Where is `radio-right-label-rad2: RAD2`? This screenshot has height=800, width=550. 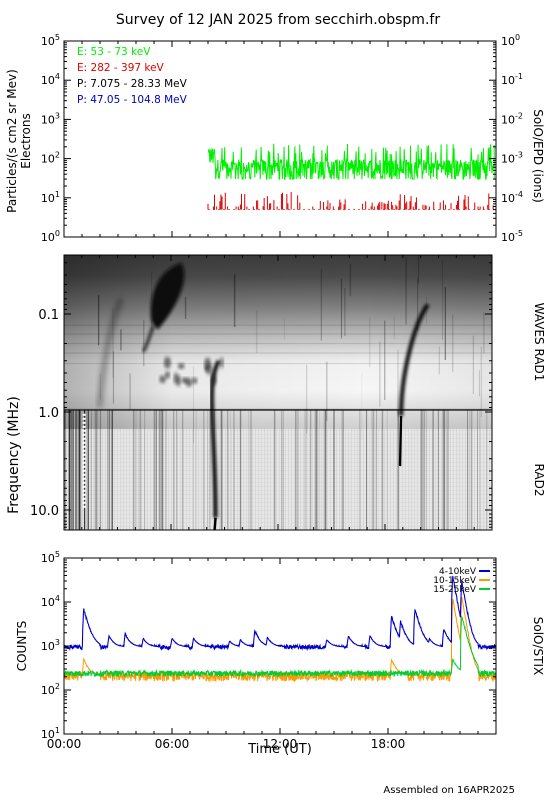
radio-right-label-rad2: RAD2 is located at coordinates (539, 480).